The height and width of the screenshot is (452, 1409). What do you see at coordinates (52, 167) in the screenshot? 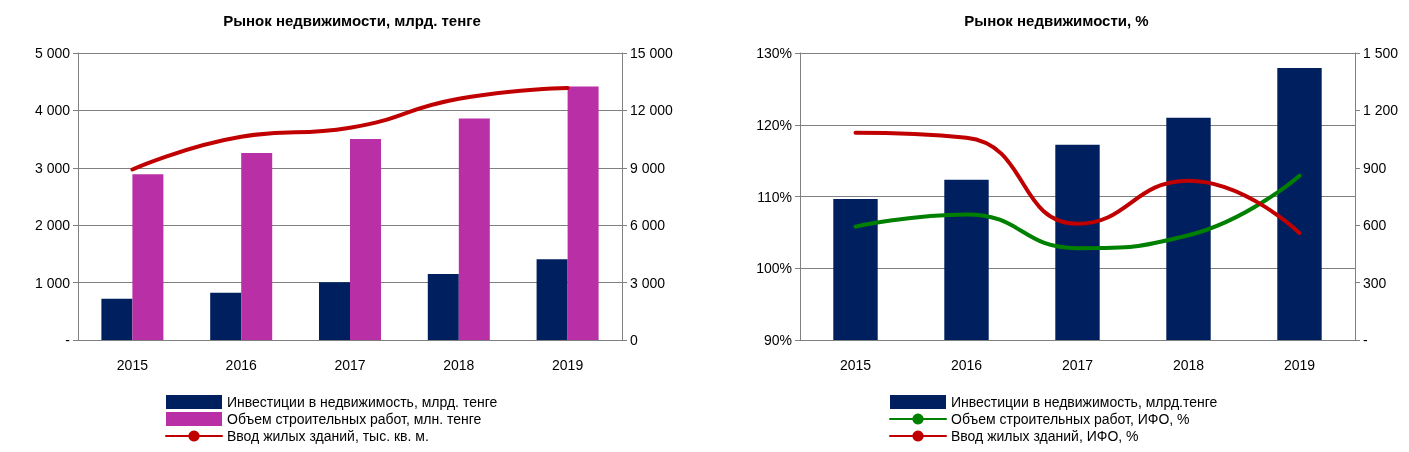
I see `y-tick-label: 3 000` at bounding box center [52, 167].